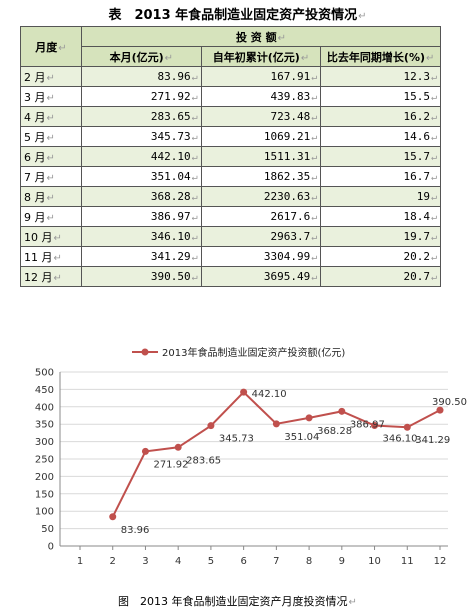 This screenshot has width=475, height=615. Describe the element at coordinates (236, 439) in the screenshot. I see `data-label: 345.73` at that location.